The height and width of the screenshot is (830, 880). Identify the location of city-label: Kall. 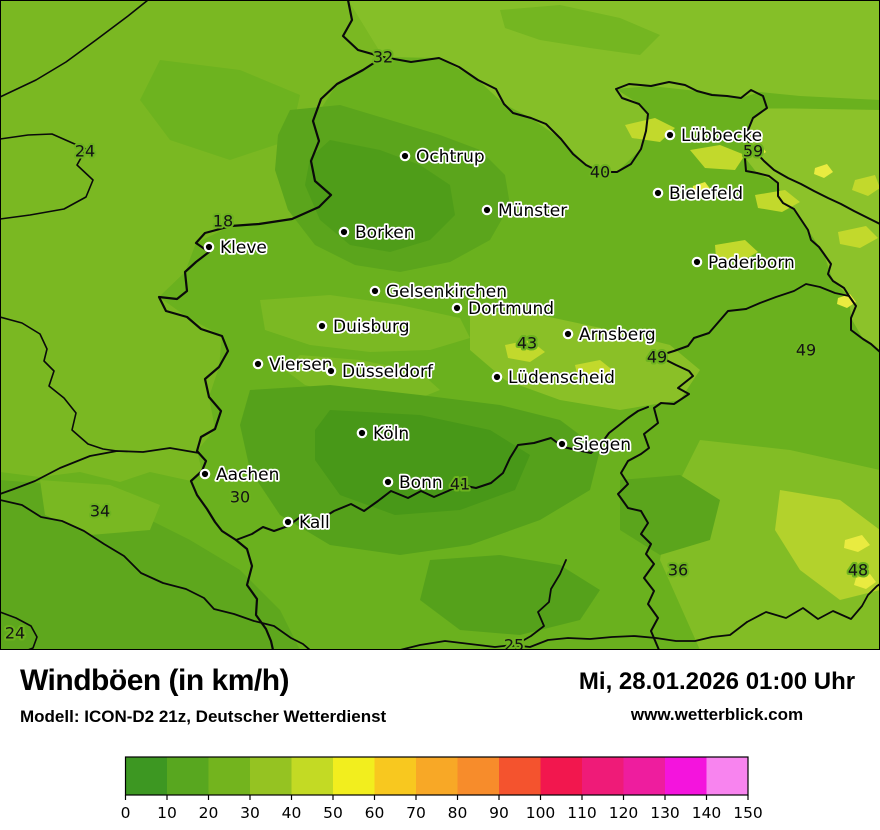
(314, 523).